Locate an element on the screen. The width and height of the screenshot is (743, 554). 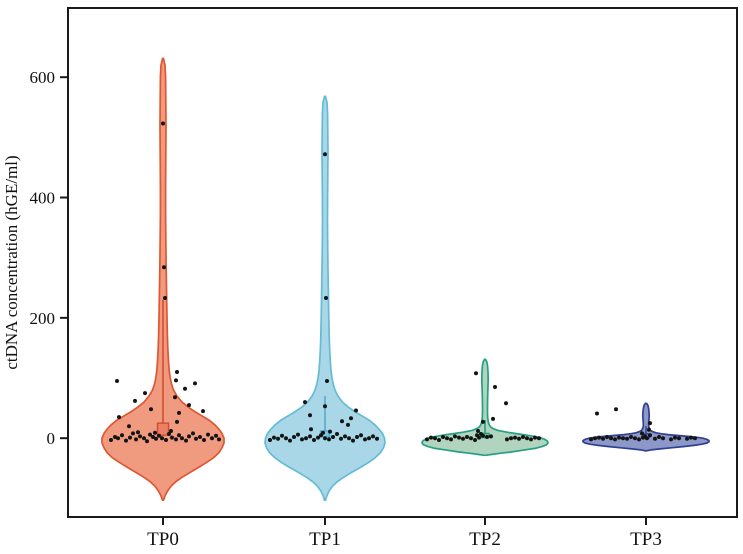
y-tick-label: 0 is located at coordinates (51, 438).